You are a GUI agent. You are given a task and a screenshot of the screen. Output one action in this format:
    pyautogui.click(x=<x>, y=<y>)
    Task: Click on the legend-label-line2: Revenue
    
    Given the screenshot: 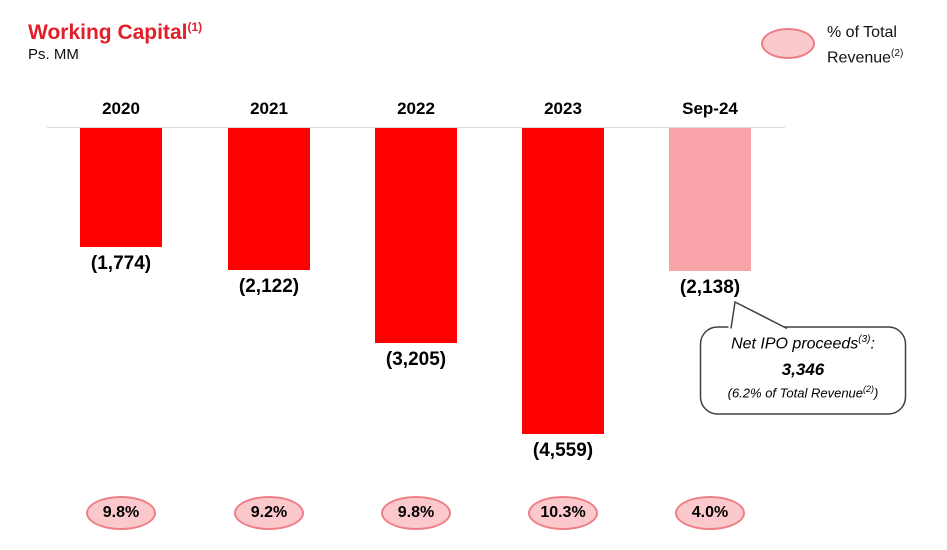 What is the action you would take?
    pyautogui.click(x=859, y=58)
    